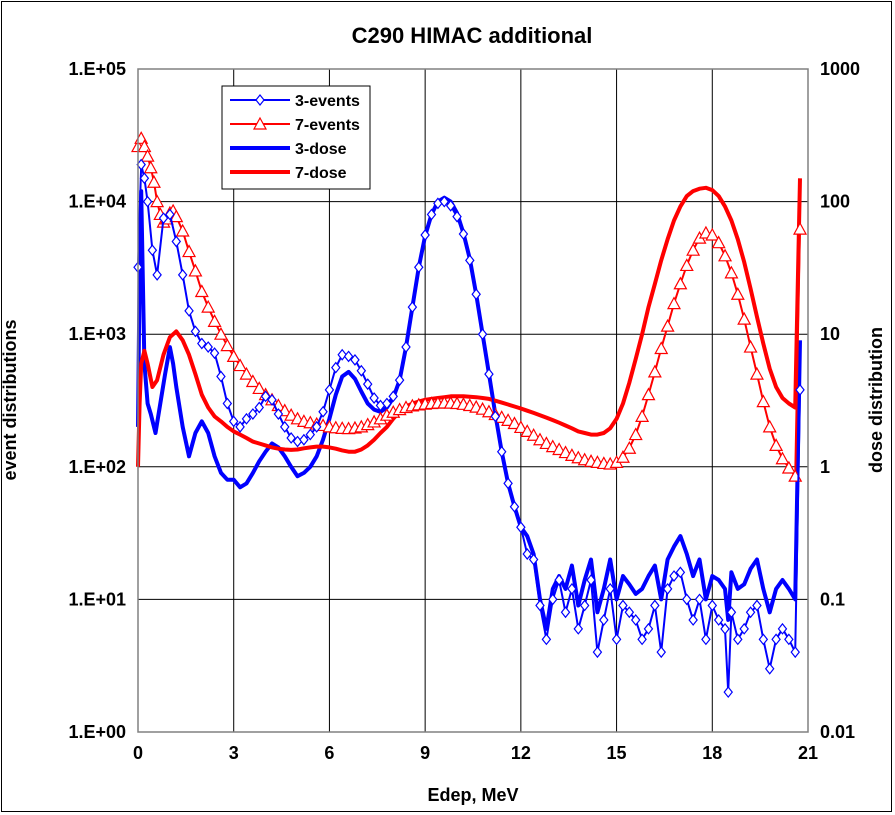  Describe the element at coordinates (521, 753) in the screenshot. I see `x-tick-label: 12` at that location.